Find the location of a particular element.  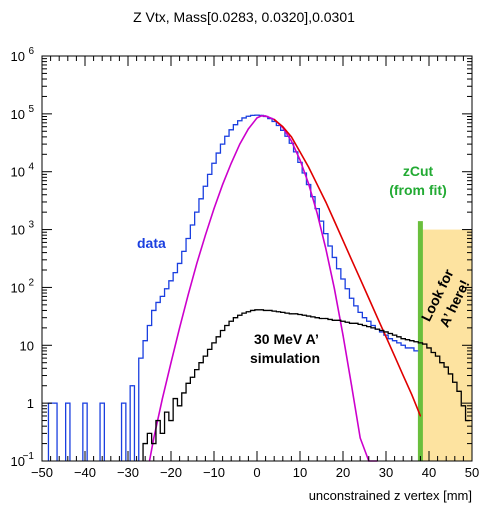

x-tick-label: −50 is located at coordinates (42, 472).